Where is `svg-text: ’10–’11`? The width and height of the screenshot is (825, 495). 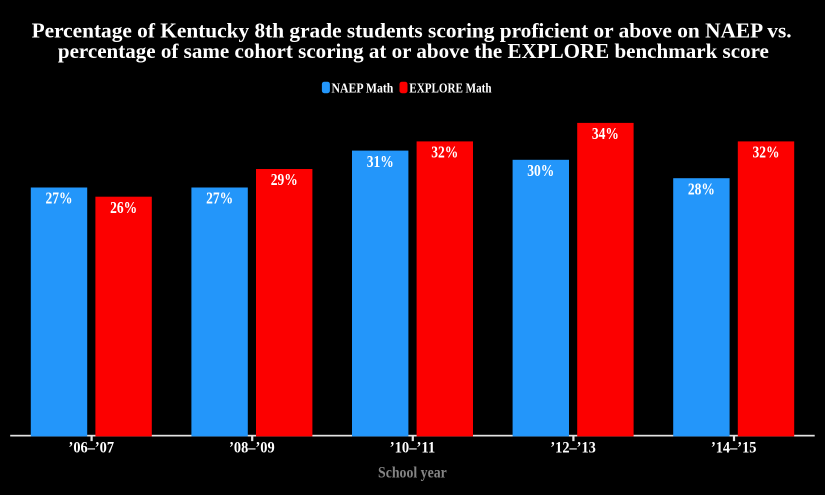
svg-text: ’10–’11 is located at coordinates (413, 448).